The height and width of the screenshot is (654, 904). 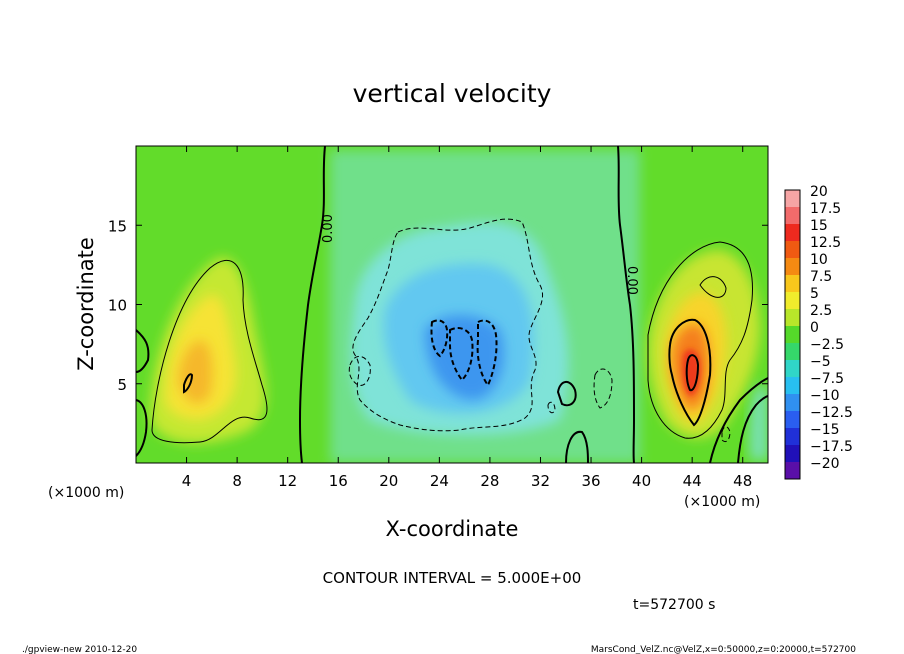 What do you see at coordinates (86, 304) in the screenshot?
I see `y-axis-title: Z-coordinate` at bounding box center [86, 304].